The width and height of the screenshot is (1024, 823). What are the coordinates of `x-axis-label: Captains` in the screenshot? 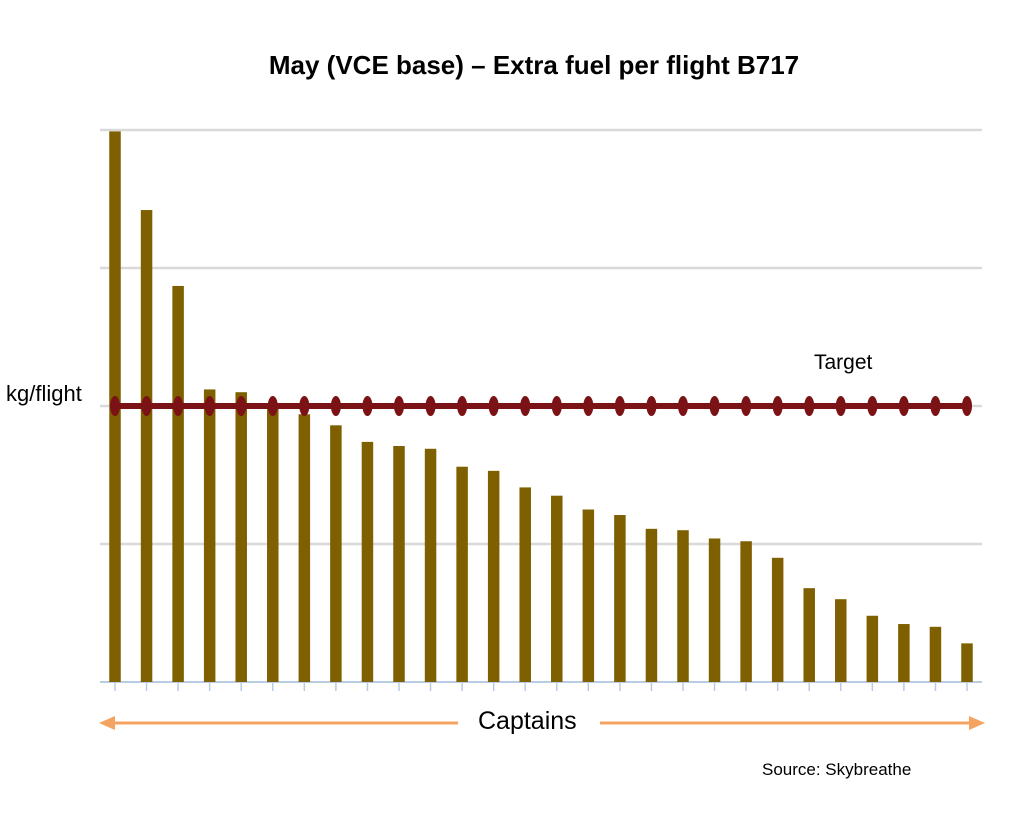 It's located at (527, 721).